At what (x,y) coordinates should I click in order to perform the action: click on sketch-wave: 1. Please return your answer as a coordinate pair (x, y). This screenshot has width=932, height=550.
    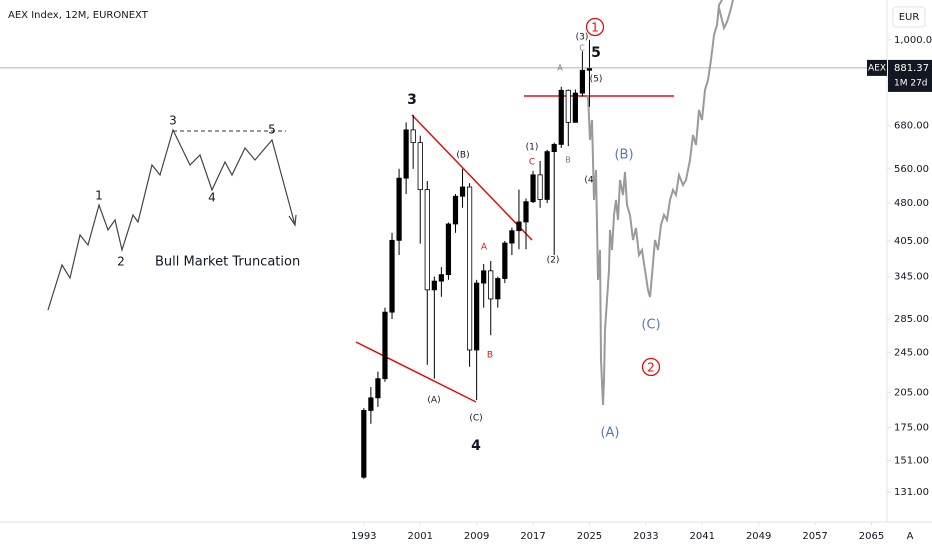
    Looking at the image, I should click on (99, 196).